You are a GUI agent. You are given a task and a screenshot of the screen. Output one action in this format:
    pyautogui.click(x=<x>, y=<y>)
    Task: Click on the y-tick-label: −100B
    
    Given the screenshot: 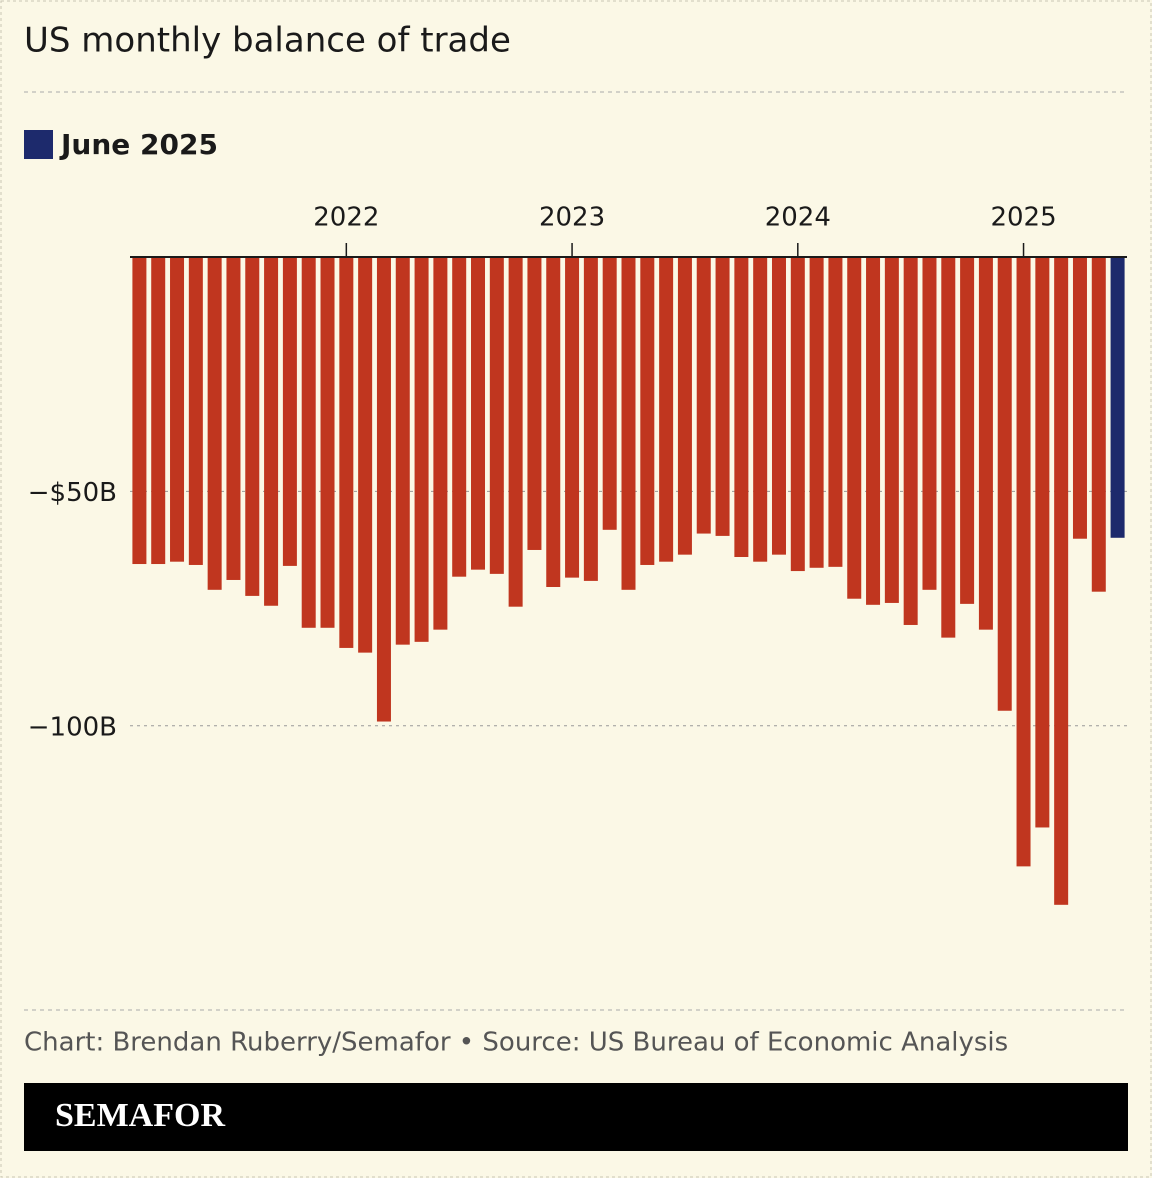 What is the action you would take?
    pyautogui.click(x=72, y=727)
    